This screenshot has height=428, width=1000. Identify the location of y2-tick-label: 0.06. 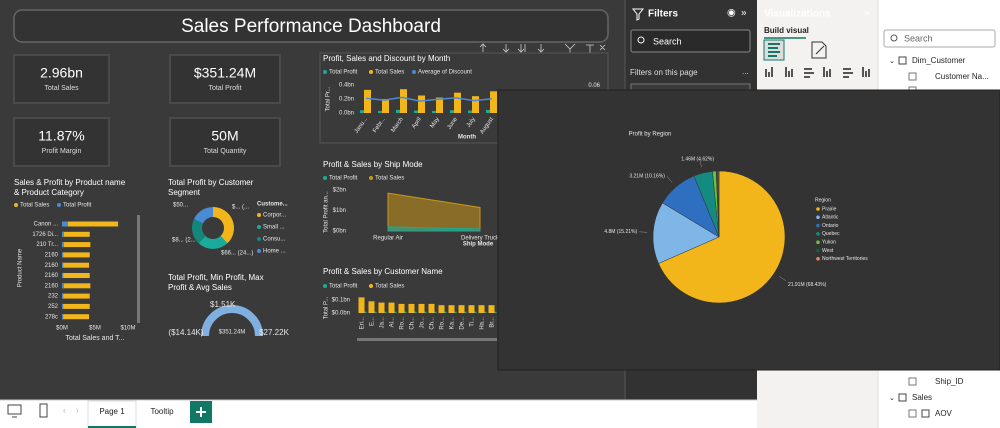
(594, 86).